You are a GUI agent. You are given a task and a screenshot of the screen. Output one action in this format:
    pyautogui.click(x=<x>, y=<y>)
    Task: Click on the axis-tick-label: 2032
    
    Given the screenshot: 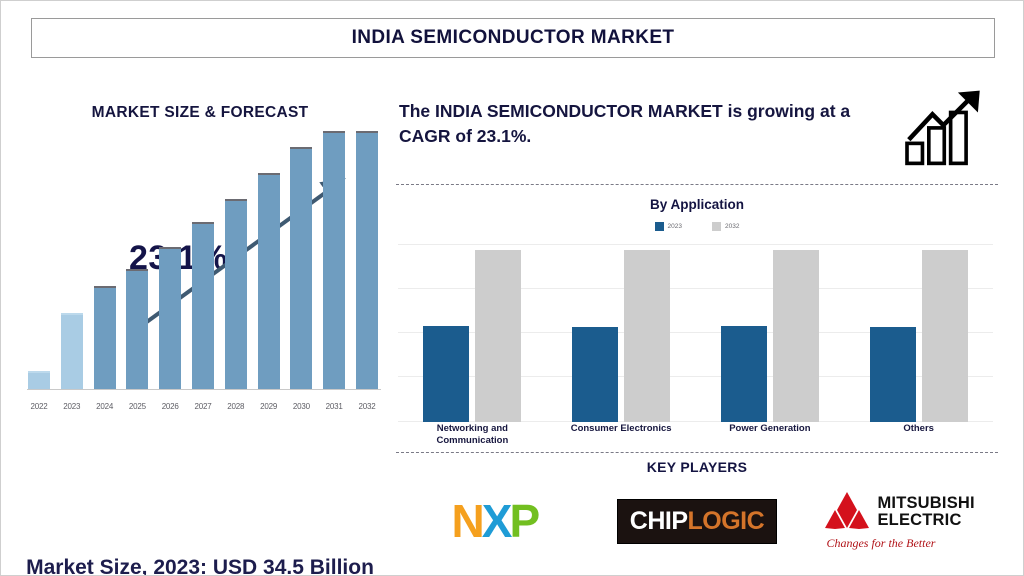 What is the action you would take?
    pyautogui.click(x=367, y=406)
    